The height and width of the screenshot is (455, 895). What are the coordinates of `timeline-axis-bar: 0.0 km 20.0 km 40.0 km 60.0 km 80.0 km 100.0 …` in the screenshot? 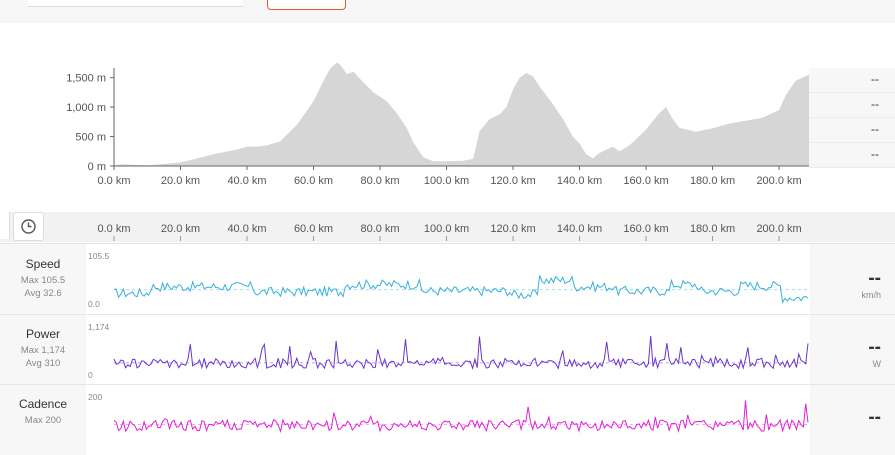 It's located at (447, 227).